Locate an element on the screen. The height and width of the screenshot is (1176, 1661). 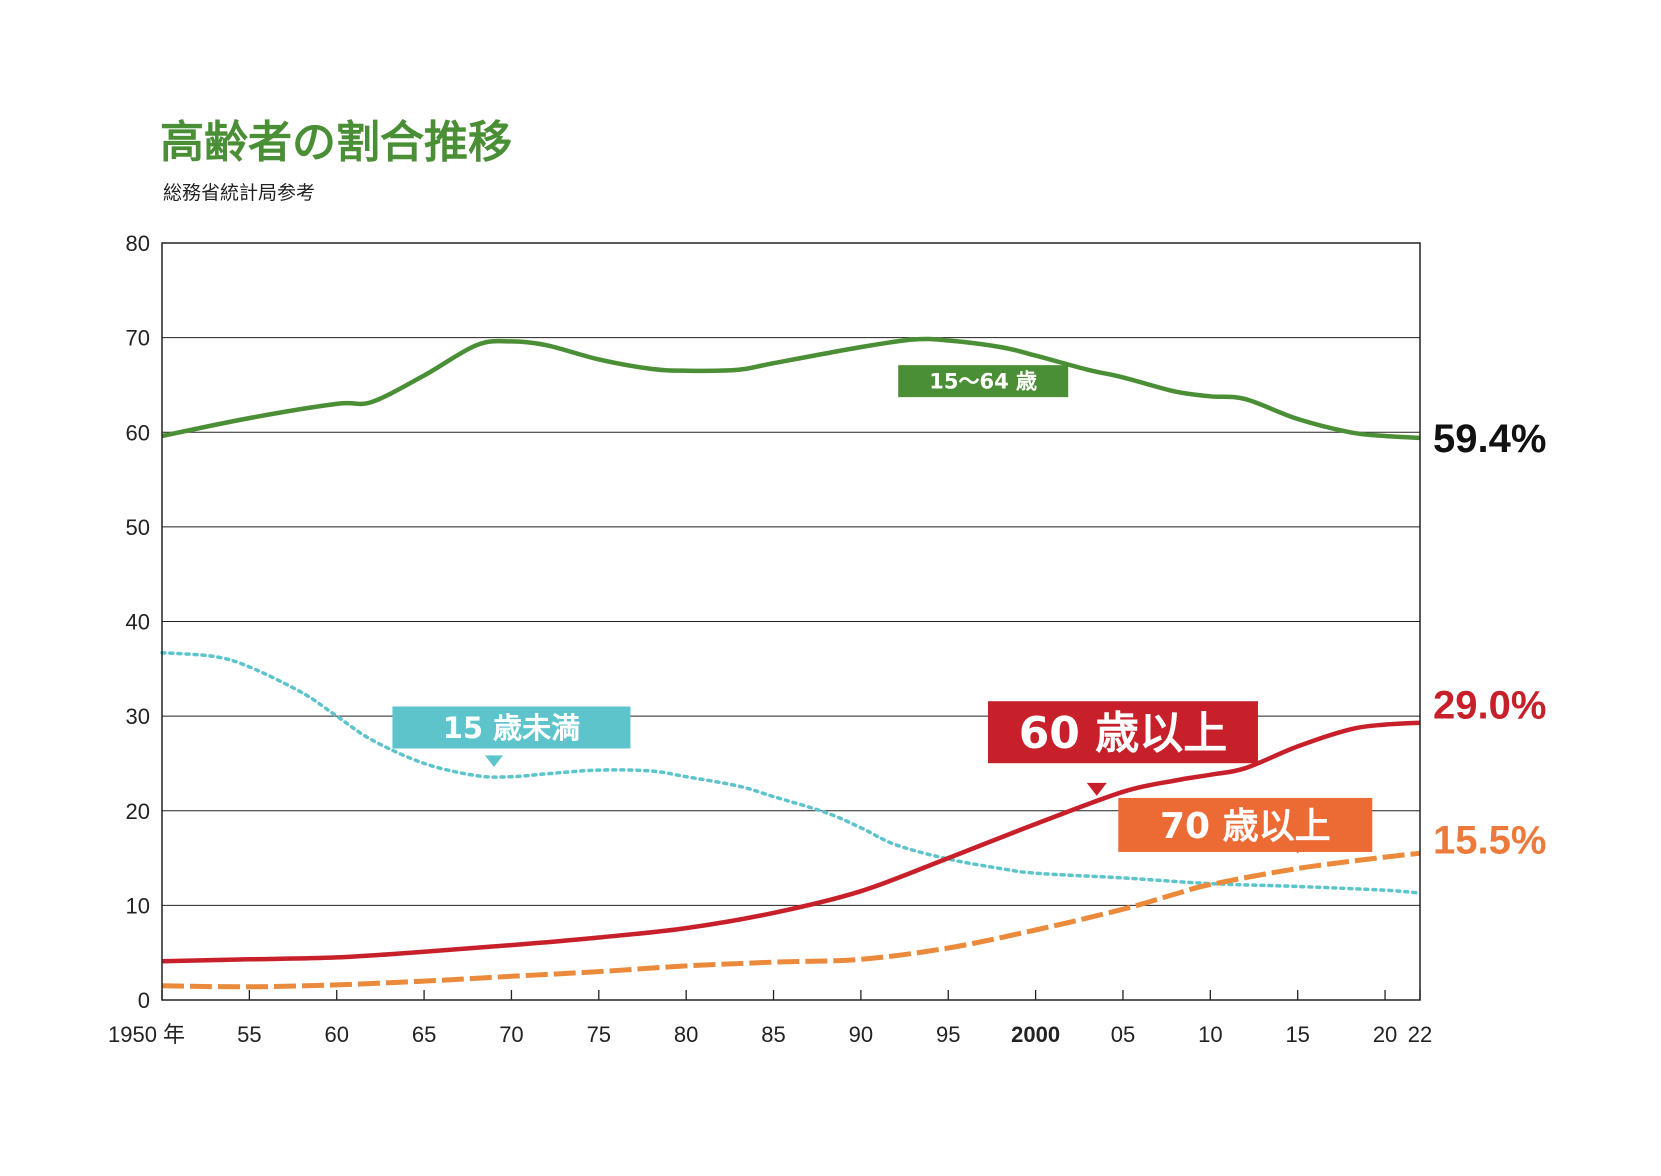
chart-title: 高齢者の割合推移 is located at coordinates (336, 142).